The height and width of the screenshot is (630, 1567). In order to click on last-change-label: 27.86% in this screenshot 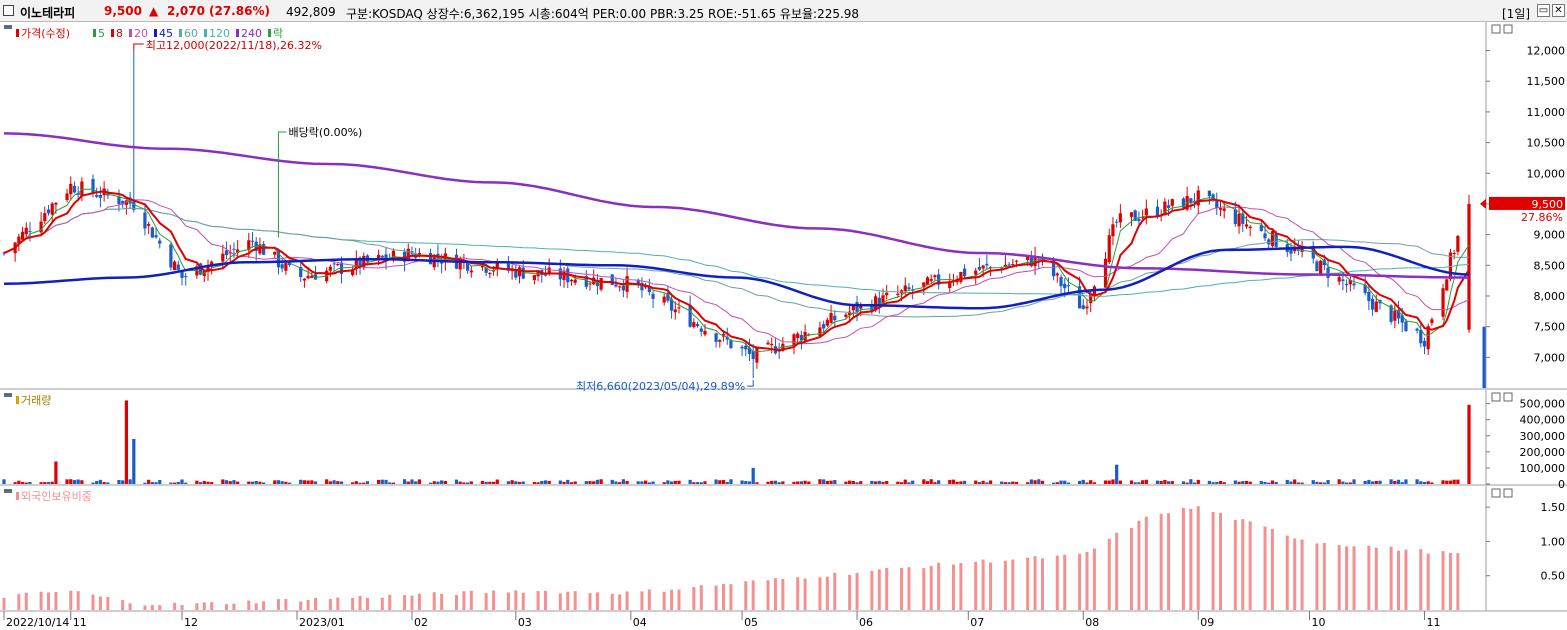, I will do `click(1542, 217)`.